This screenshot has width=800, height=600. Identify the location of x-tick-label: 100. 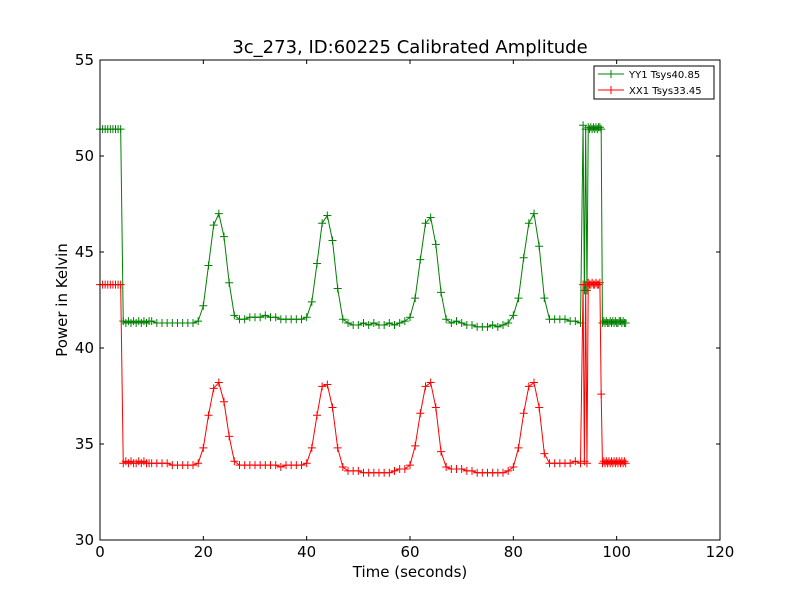
(616, 552).